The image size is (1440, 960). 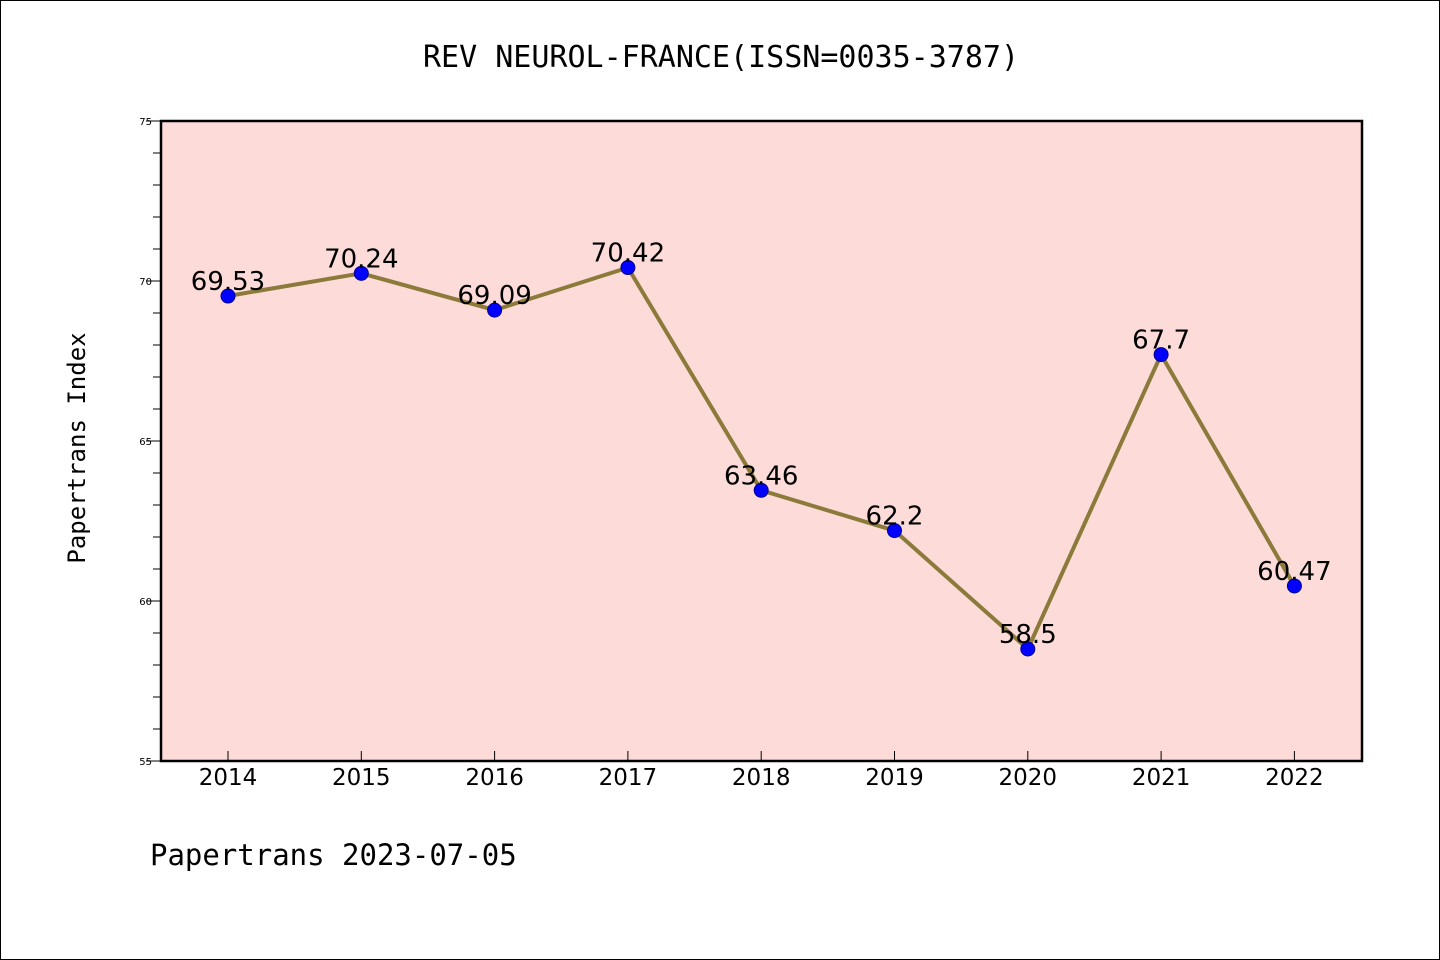 I want to click on y-tick-label: 55, so click(x=145, y=762).